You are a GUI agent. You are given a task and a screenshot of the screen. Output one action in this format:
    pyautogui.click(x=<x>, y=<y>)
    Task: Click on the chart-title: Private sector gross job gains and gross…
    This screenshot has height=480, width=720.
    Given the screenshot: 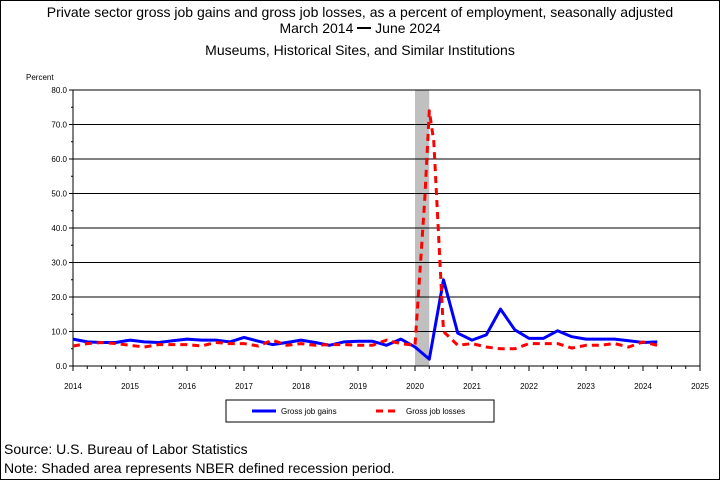 What is the action you would take?
    pyautogui.click(x=360, y=12)
    